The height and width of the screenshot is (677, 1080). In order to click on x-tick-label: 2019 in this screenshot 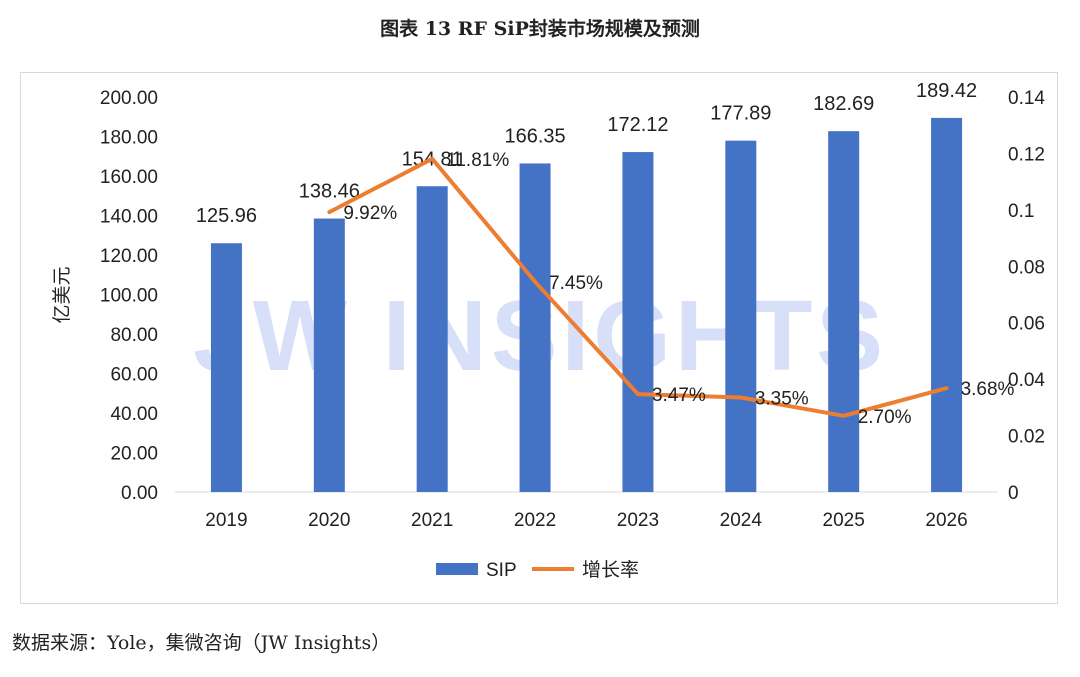, I will do `click(226, 520)`.